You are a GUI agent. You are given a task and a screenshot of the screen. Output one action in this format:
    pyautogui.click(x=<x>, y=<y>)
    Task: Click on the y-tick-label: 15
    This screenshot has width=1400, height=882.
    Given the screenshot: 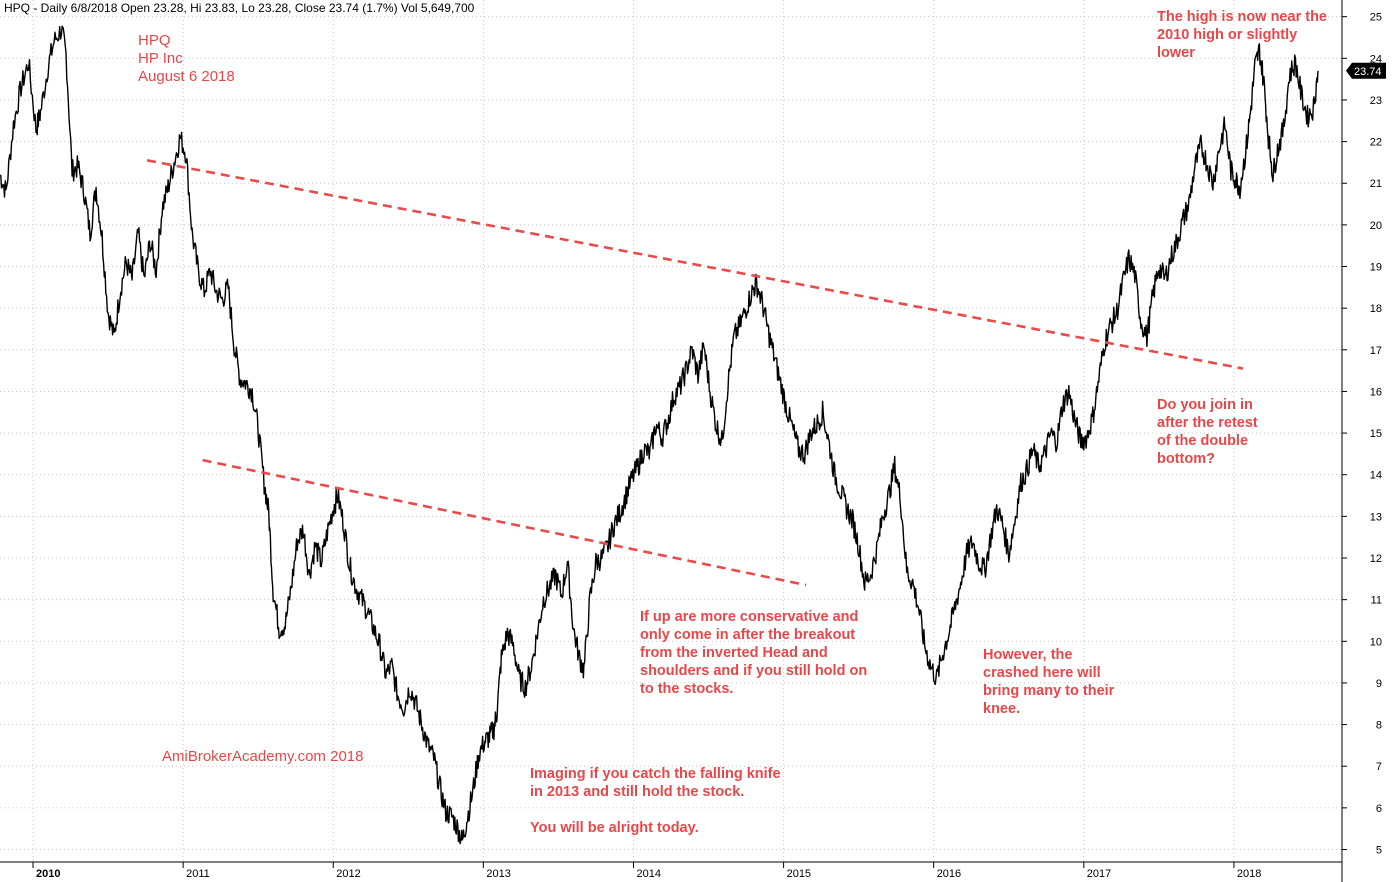 What is the action you would take?
    pyautogui.click(x=1376, y=434)
    